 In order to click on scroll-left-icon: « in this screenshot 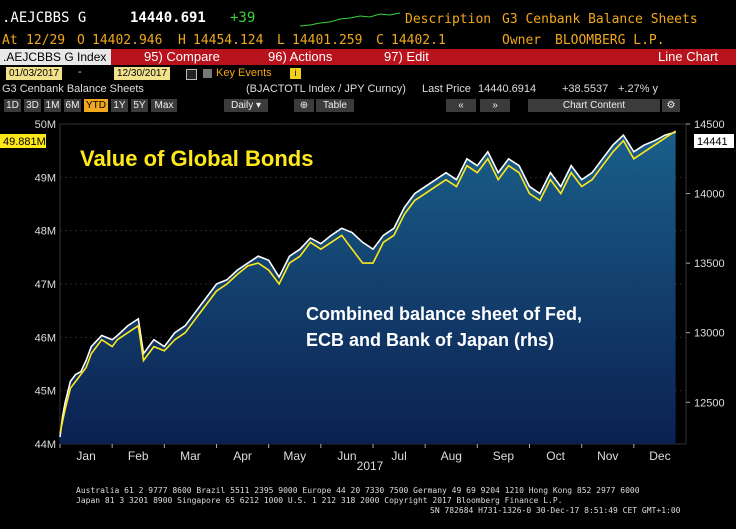, I will do `click(461, 105)`.